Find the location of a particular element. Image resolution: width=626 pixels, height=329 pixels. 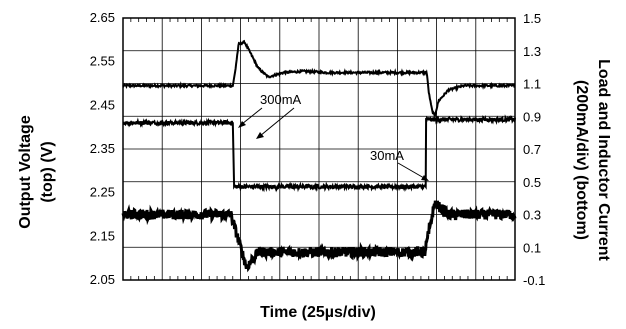

annotation-300ma-arrowhead-left is located at coordinates (242, 124).